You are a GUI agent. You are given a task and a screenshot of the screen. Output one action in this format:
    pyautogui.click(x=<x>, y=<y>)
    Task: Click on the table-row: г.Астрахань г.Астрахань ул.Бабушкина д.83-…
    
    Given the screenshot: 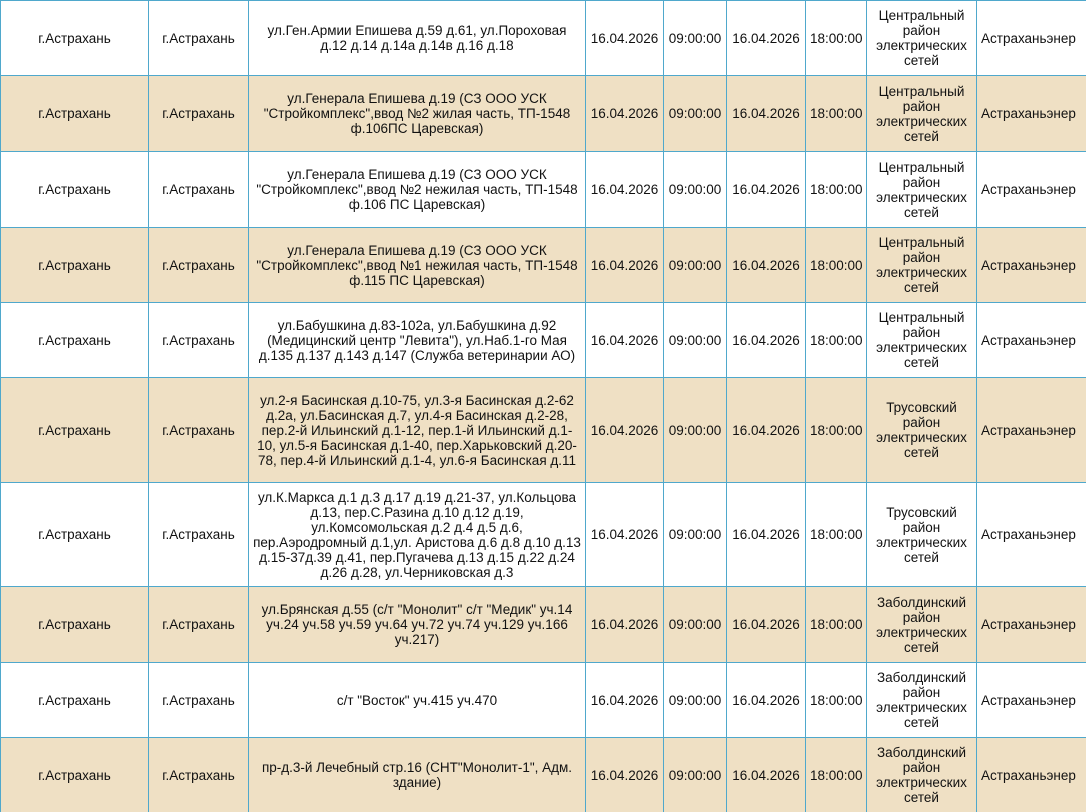 What is the action you would take?
    pyautogui.click(x=543, y=340)
    